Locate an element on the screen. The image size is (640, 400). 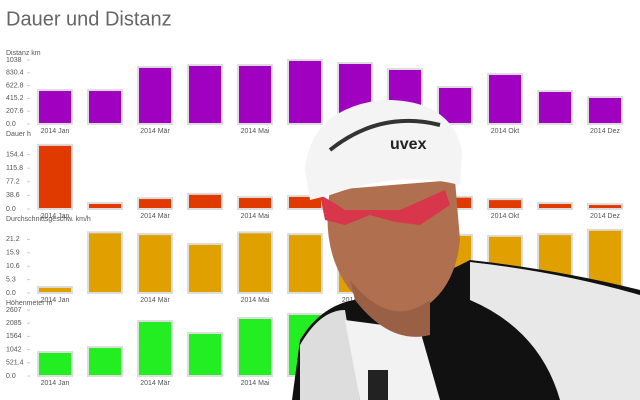
y-tick-label: 2607 is located at coordinates (14, 310).